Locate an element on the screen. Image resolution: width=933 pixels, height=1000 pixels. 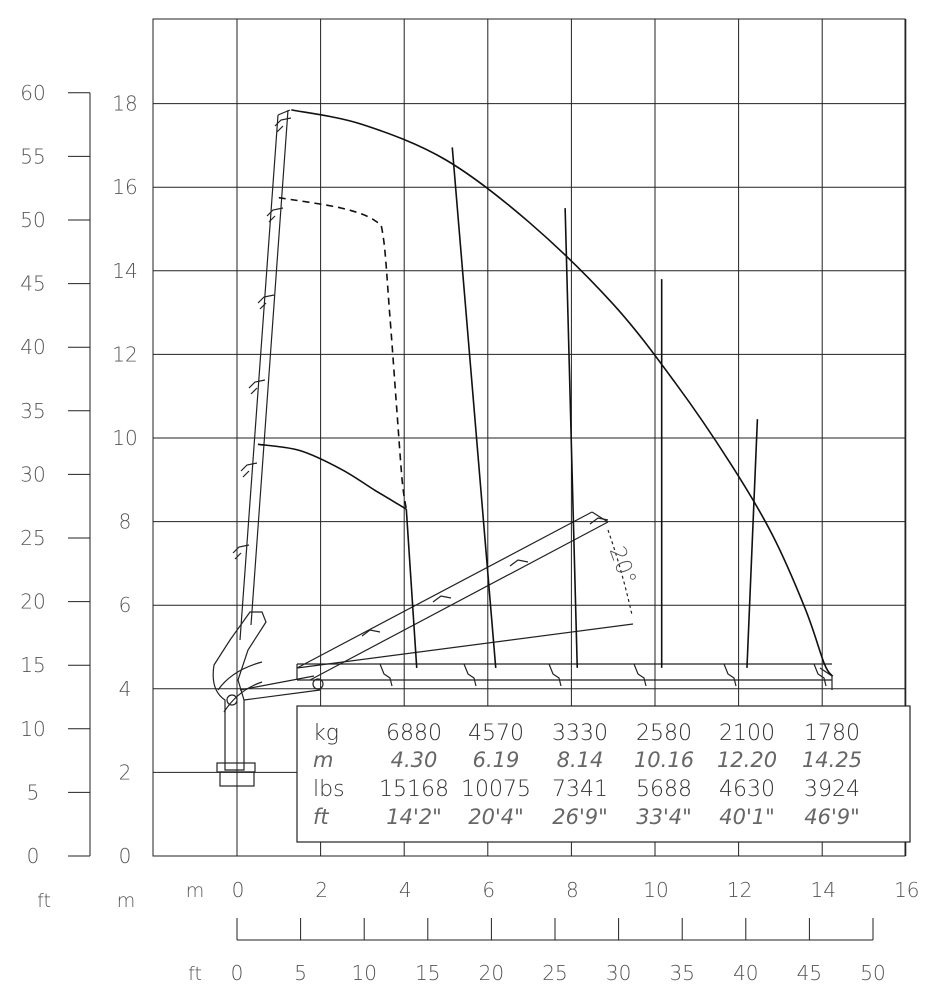
x-metric-tick-label: 16 is located at coordinates (906, 890).